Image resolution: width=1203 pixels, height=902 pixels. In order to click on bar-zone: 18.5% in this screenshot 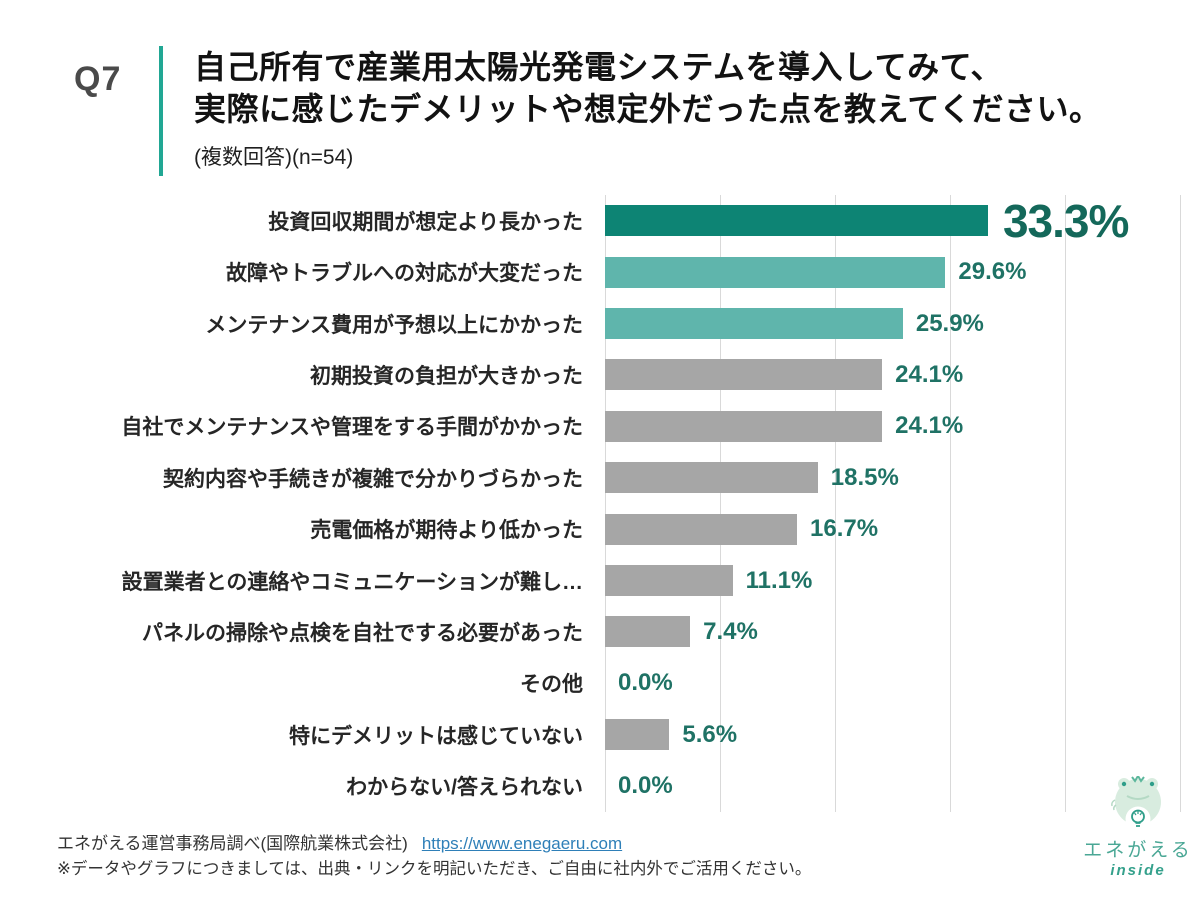, I will do `click(904, 478)`.